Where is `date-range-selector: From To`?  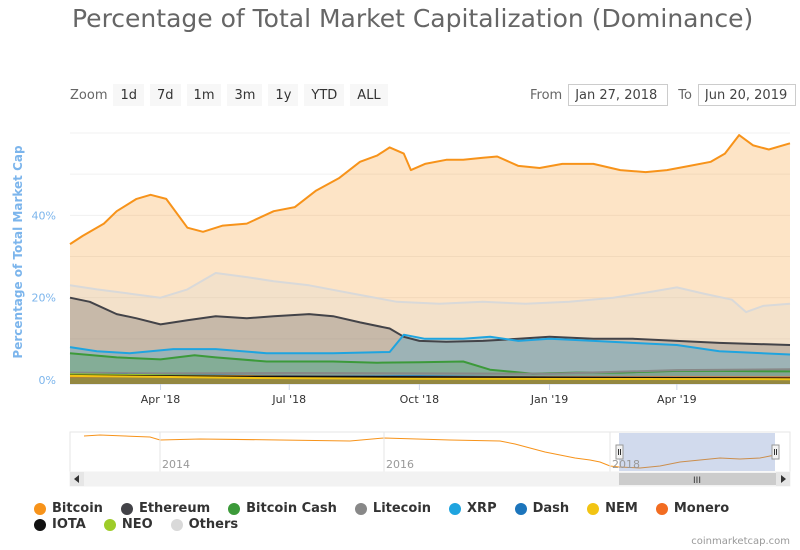 date-range-selector: From To is located at coordinates (663, 95).